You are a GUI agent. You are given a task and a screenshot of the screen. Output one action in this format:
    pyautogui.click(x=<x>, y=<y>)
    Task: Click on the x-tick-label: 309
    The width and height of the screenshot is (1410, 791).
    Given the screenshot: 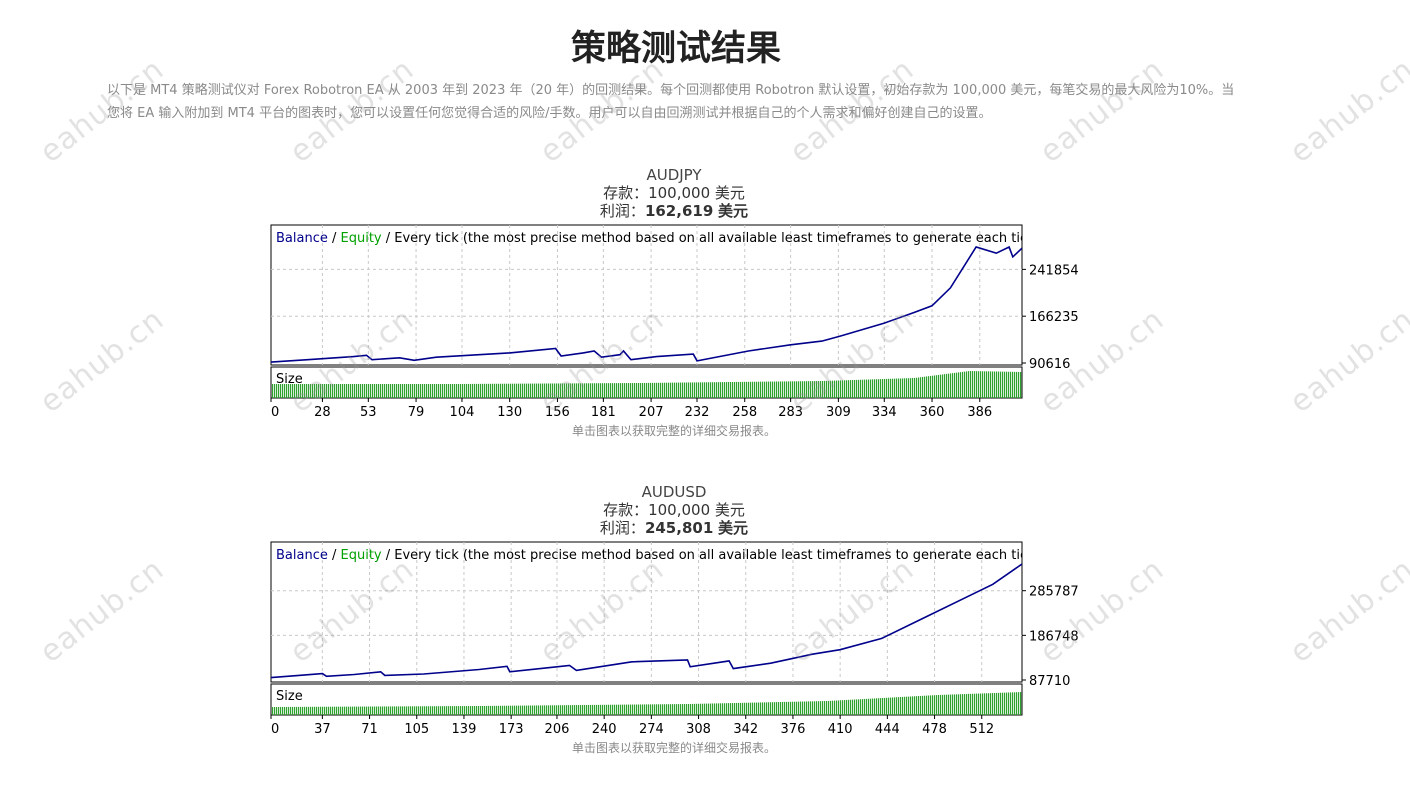 What is the action you would take?
    pyautogui.click(x=838, y=412)
    